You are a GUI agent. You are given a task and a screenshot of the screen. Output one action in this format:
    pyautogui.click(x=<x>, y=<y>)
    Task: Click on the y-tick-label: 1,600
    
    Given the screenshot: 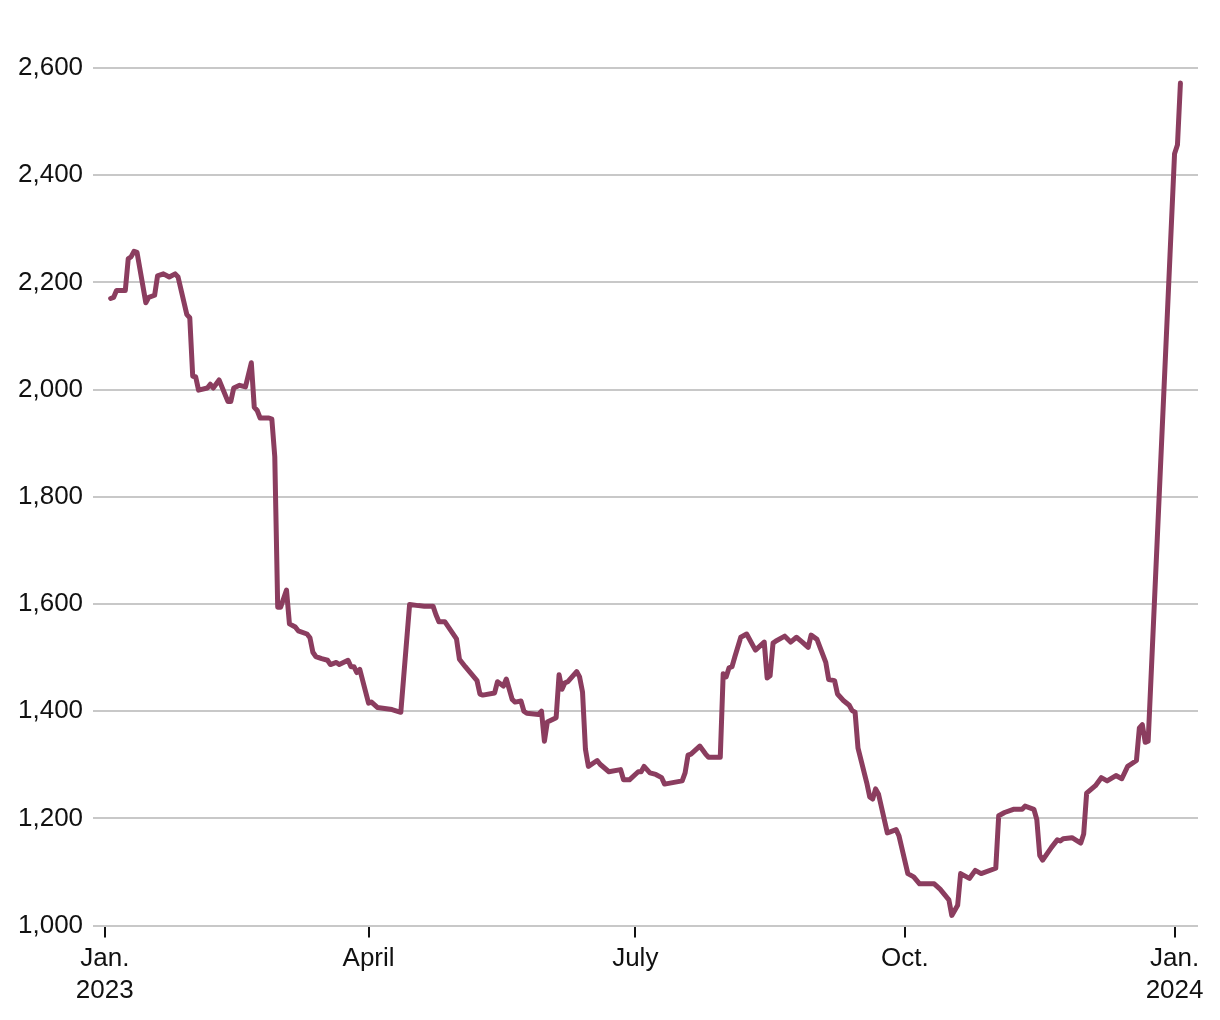 What is the action you would take?
    pyautogui.click(x=50, y=602)
    